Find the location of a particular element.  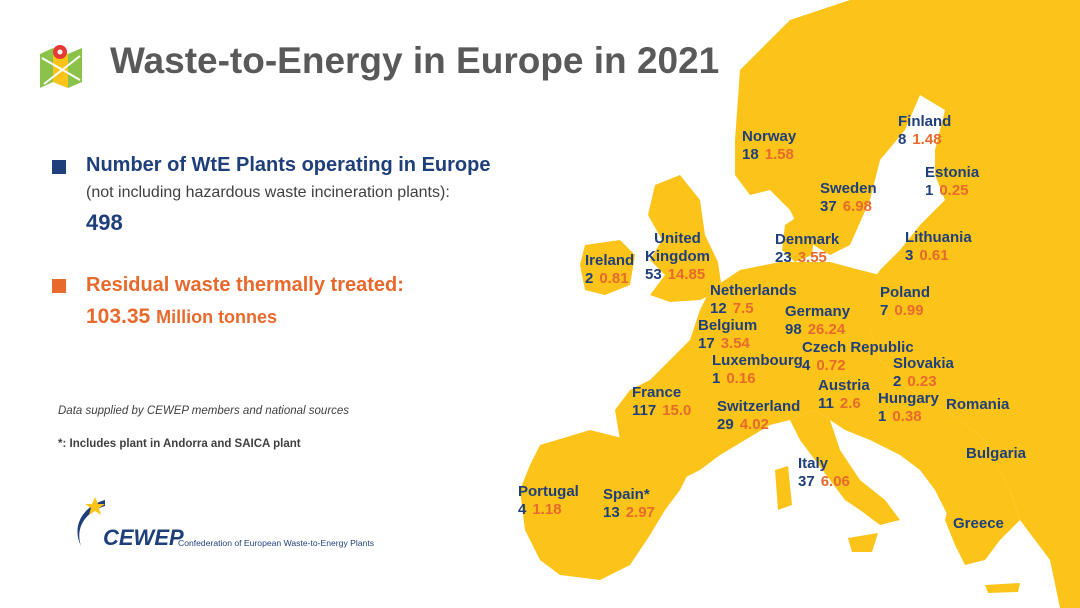

country-values: 18 1.58 is located at coordinates (768, 154).